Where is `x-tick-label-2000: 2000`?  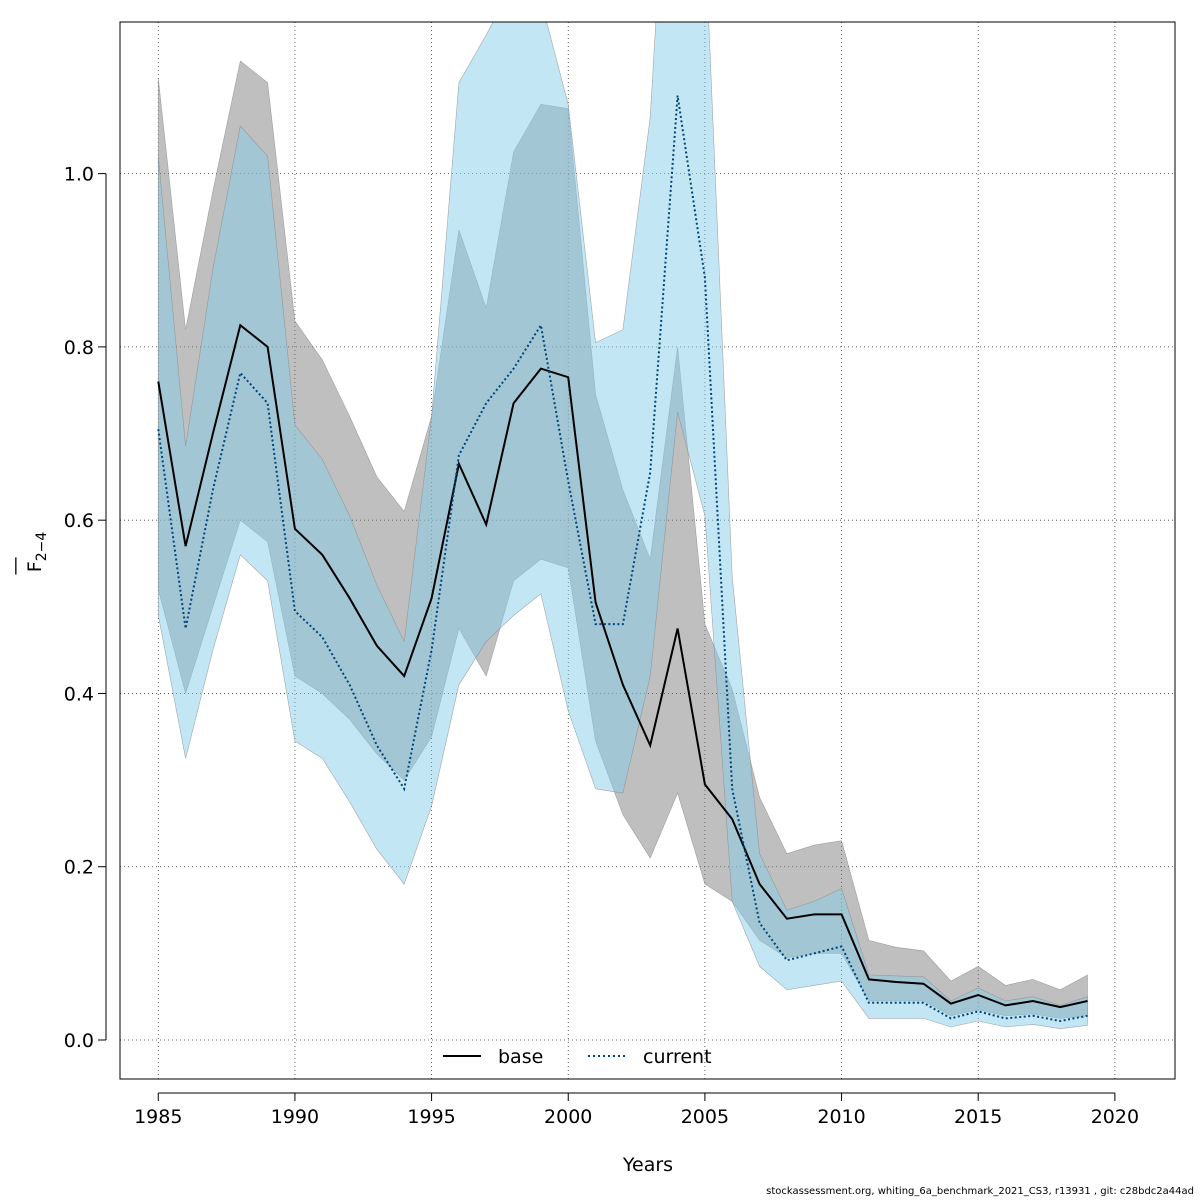 x-tick-label-2000: 2000 is located at coordinates (568, 1117).